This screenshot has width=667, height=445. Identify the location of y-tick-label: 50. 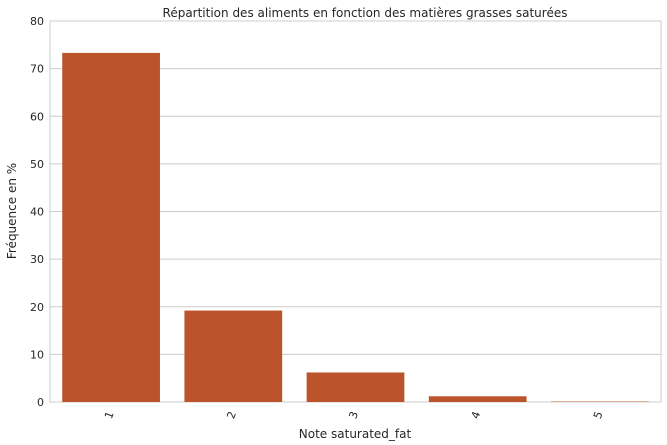
(37, 164).